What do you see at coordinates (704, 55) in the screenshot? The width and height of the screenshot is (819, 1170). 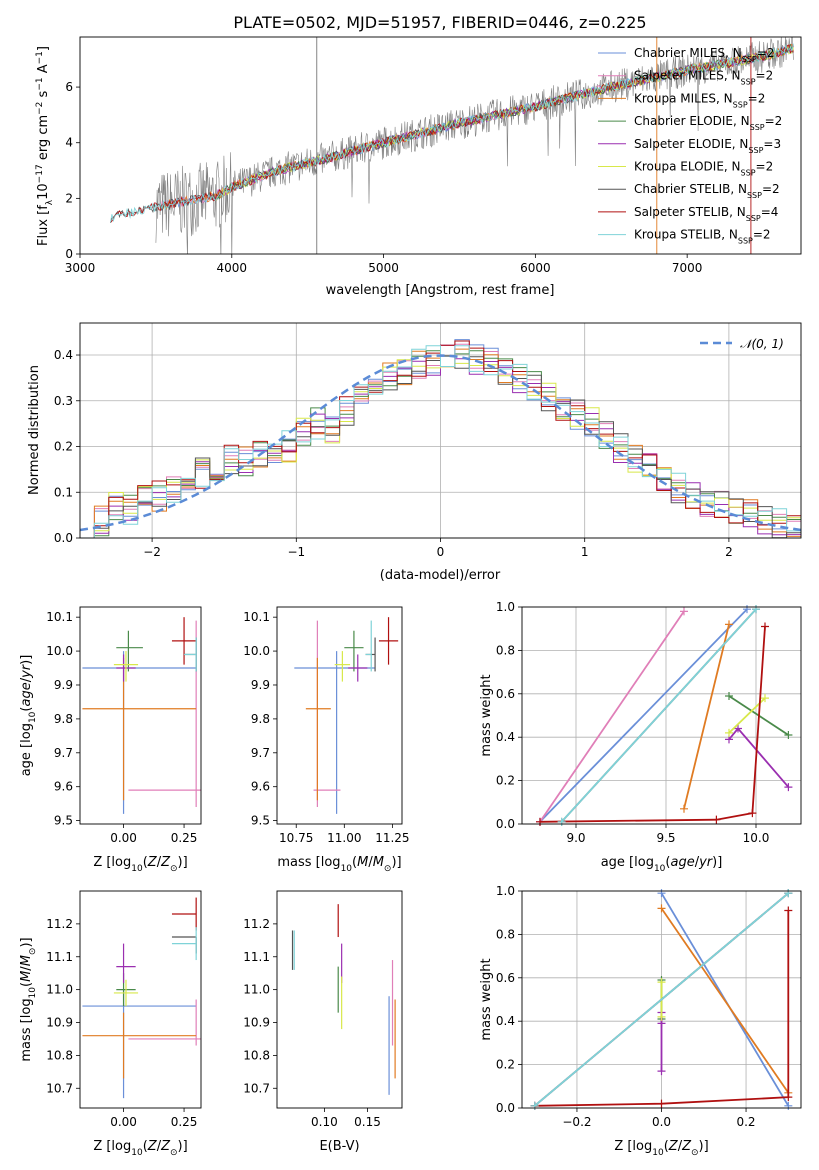 I see `legend-entry: Chabrier MILES, NSSP=2` at bounding box center [704, 55].